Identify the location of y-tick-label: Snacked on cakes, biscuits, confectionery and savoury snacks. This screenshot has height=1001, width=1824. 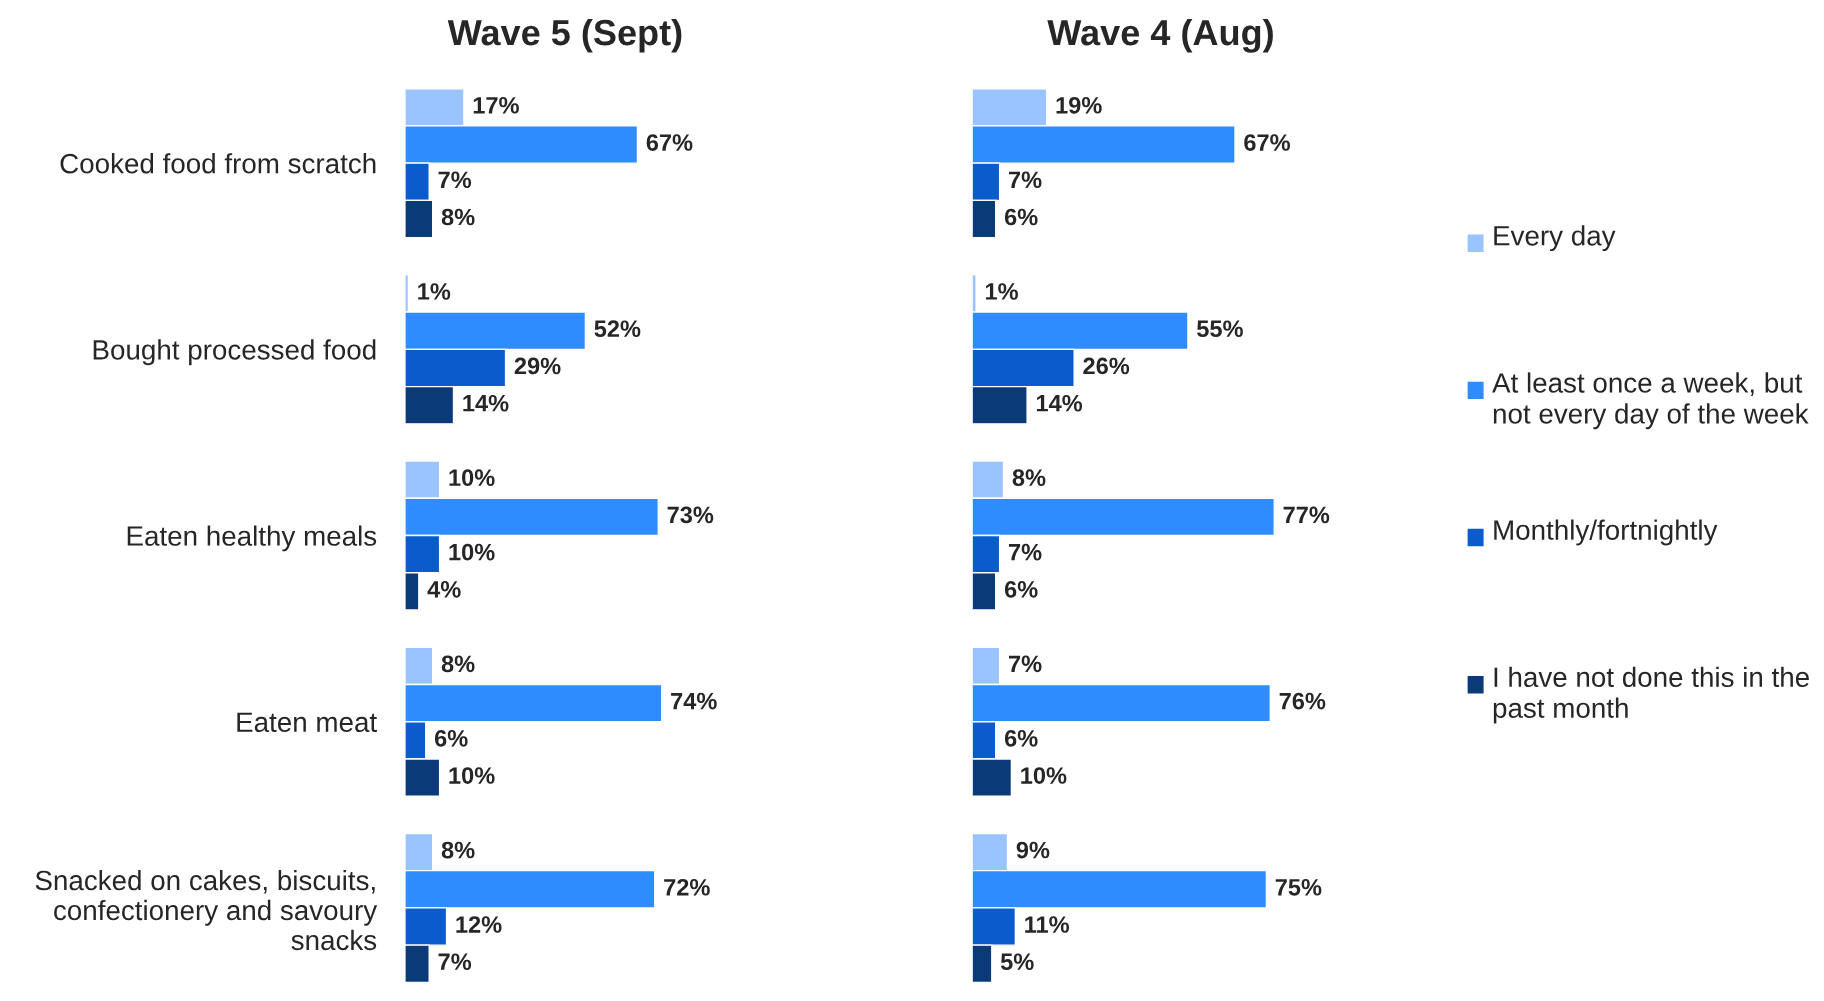
(206, 910).